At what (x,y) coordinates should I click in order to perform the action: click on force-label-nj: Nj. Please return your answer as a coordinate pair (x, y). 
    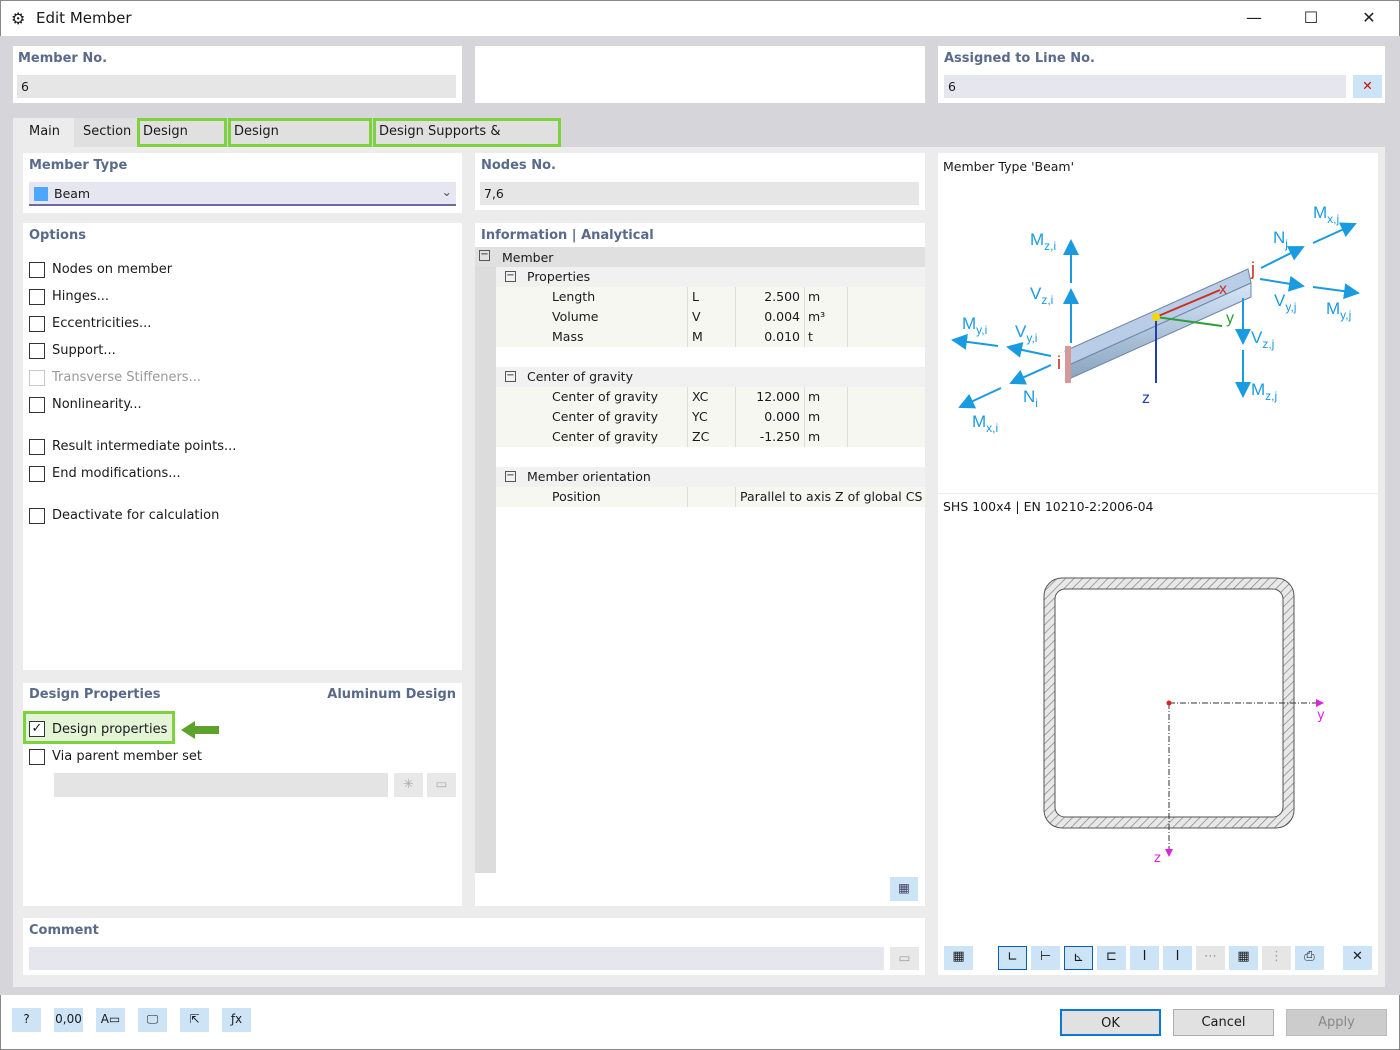
    Looking at the image, I should click on (1280, 239).